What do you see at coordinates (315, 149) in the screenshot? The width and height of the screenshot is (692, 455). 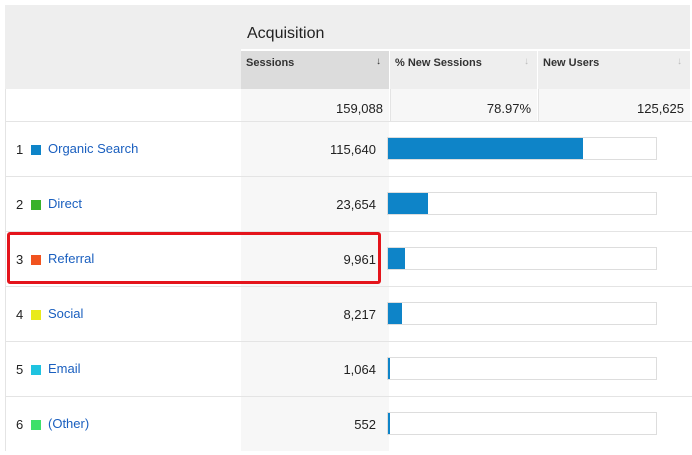 I see `sessions-cell: 115,640` at bounding box center [315, 149].